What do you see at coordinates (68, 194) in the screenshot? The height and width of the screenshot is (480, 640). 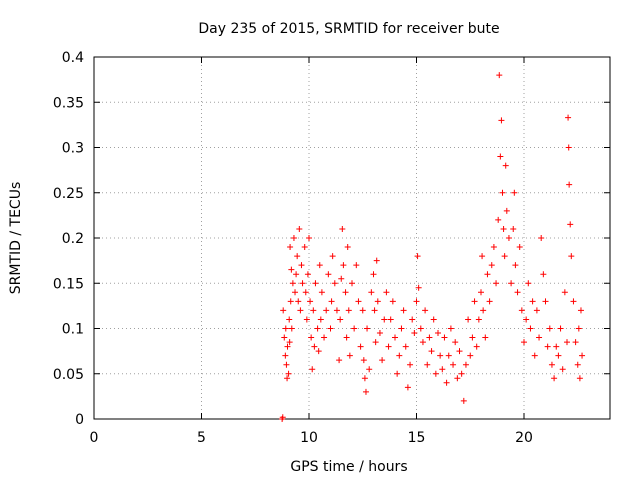 I see `y-tick-label: 0.25` at bounding box center [68, 194].